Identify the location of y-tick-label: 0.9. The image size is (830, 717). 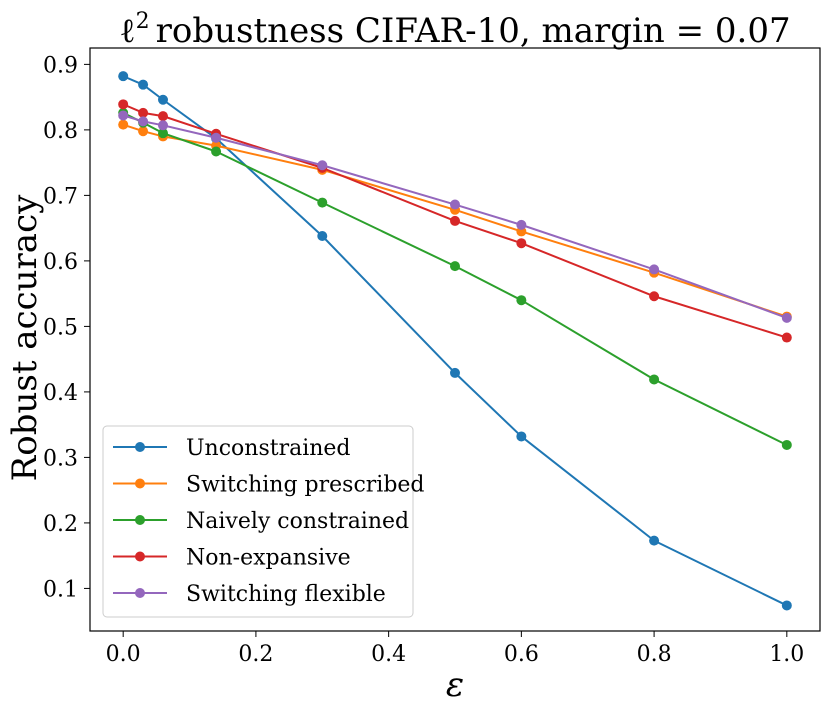
(60, 65).